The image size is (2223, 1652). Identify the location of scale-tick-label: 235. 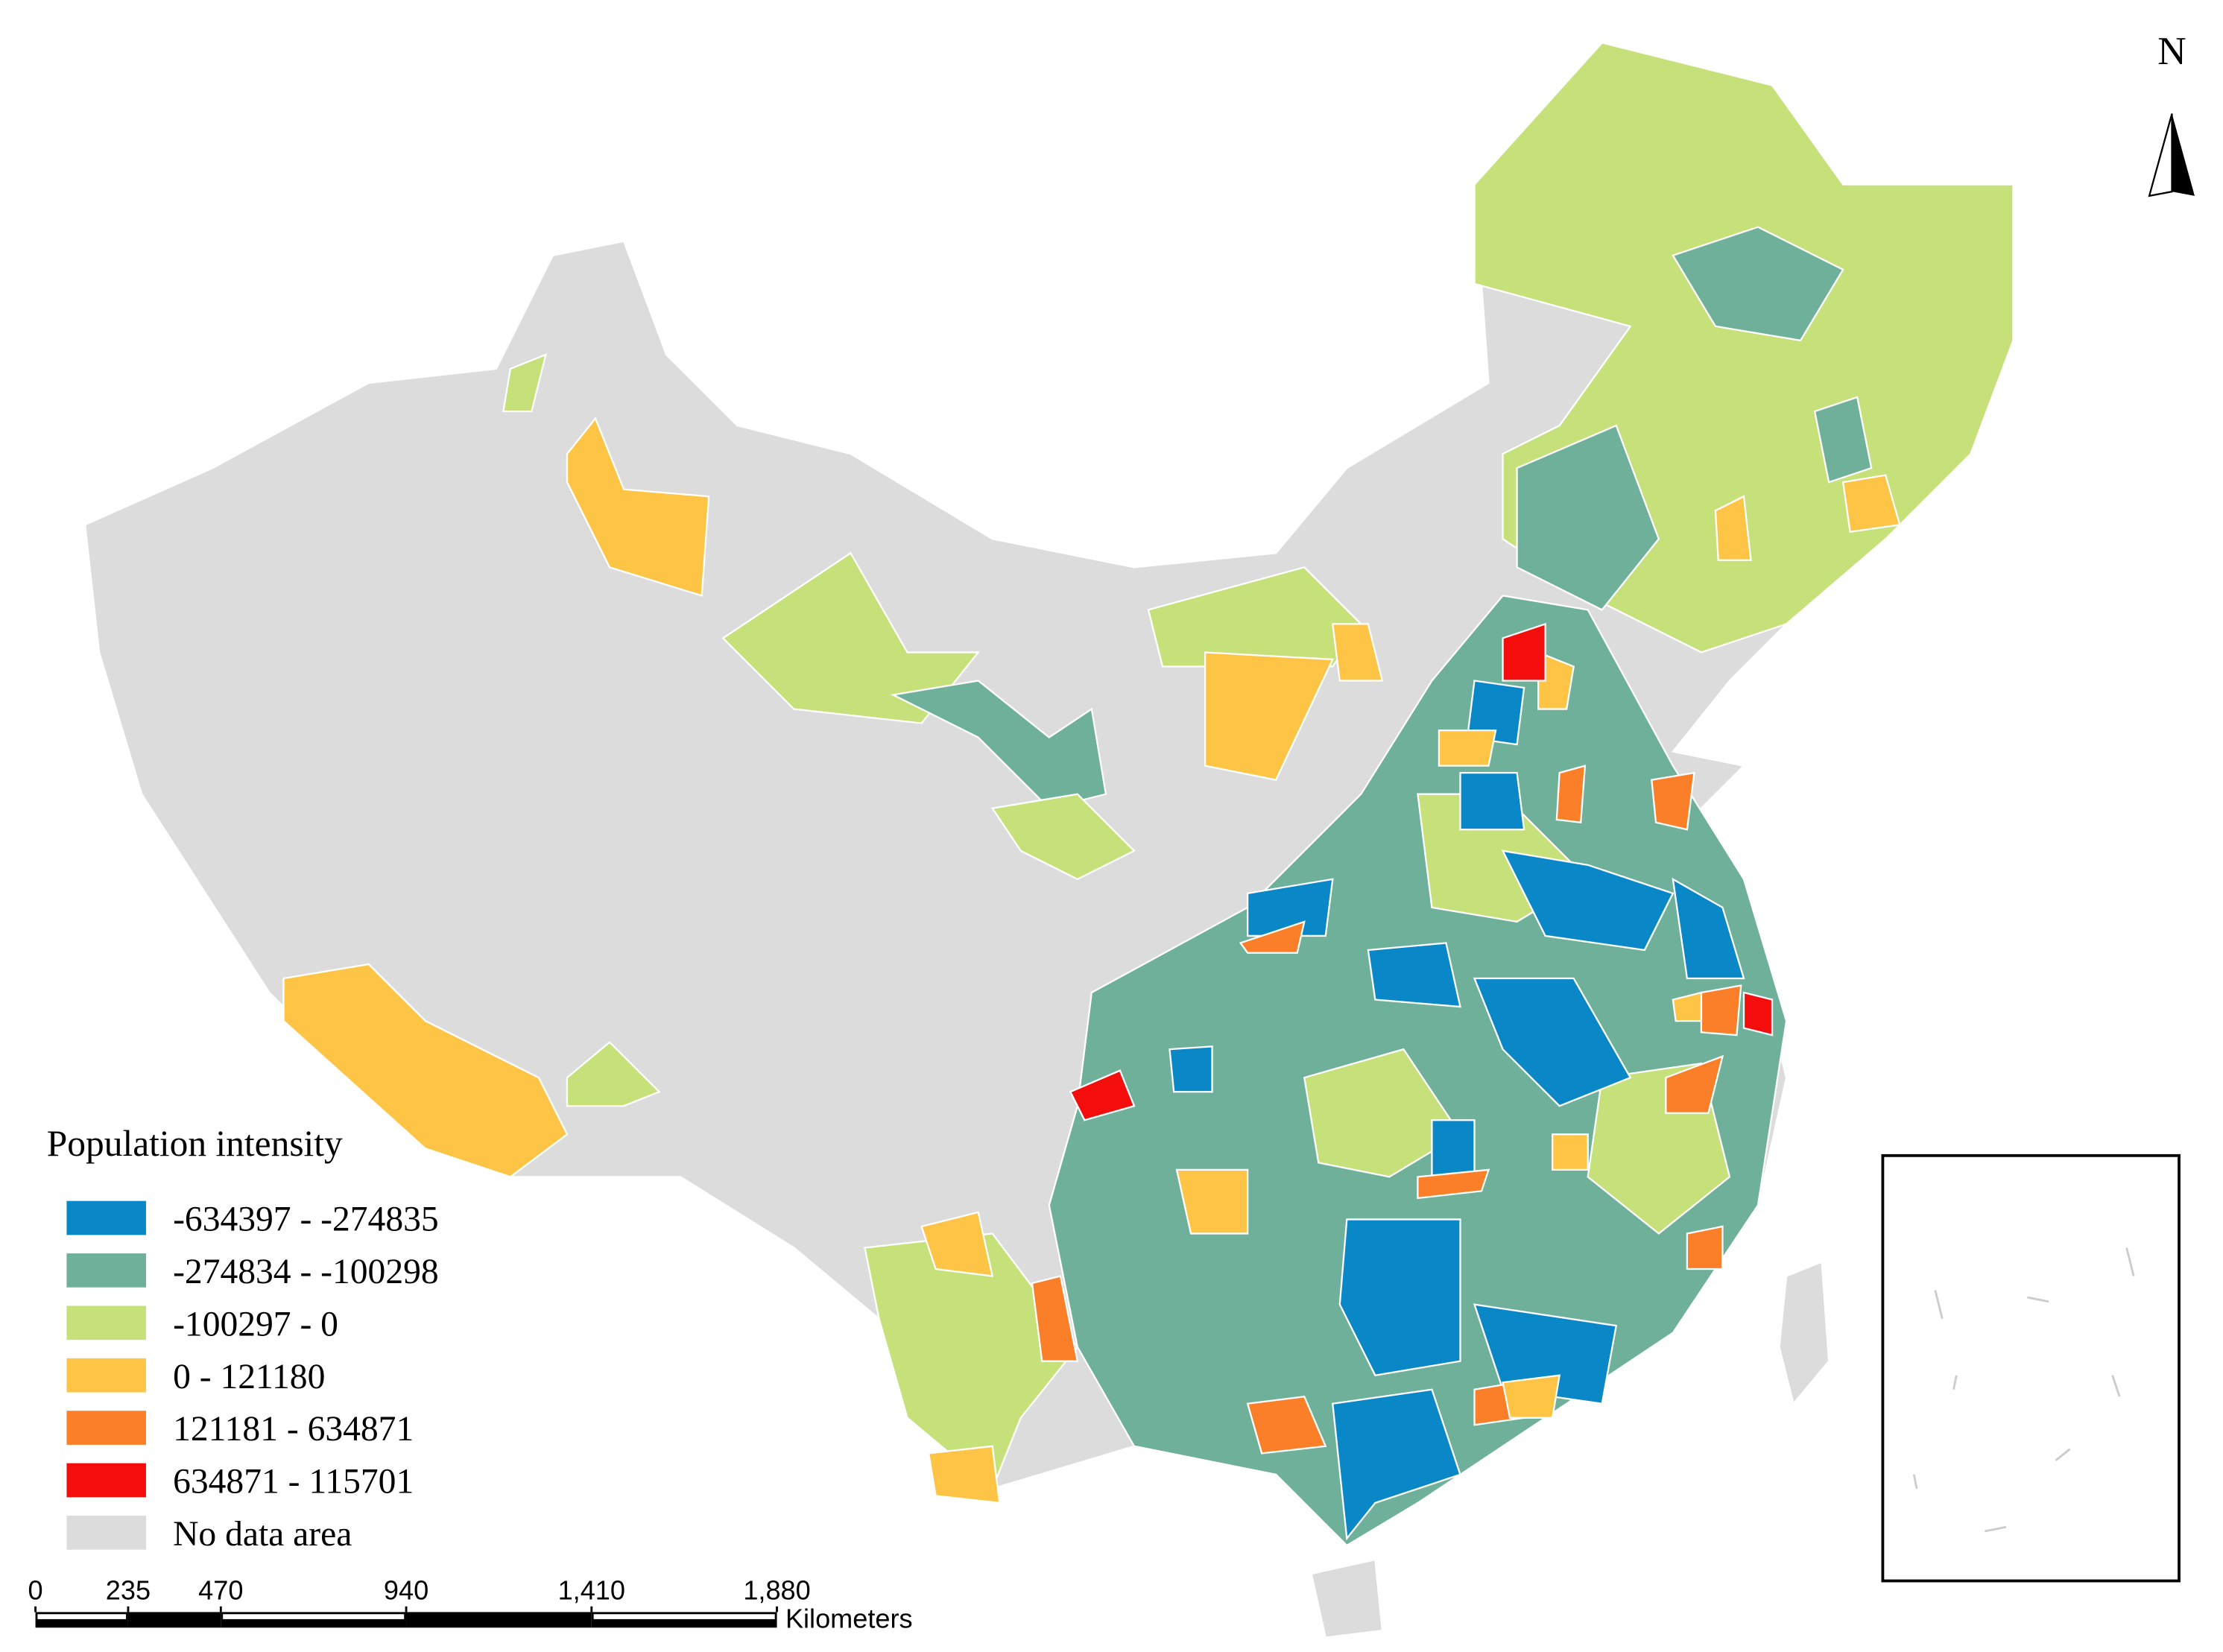
(128, 1590).